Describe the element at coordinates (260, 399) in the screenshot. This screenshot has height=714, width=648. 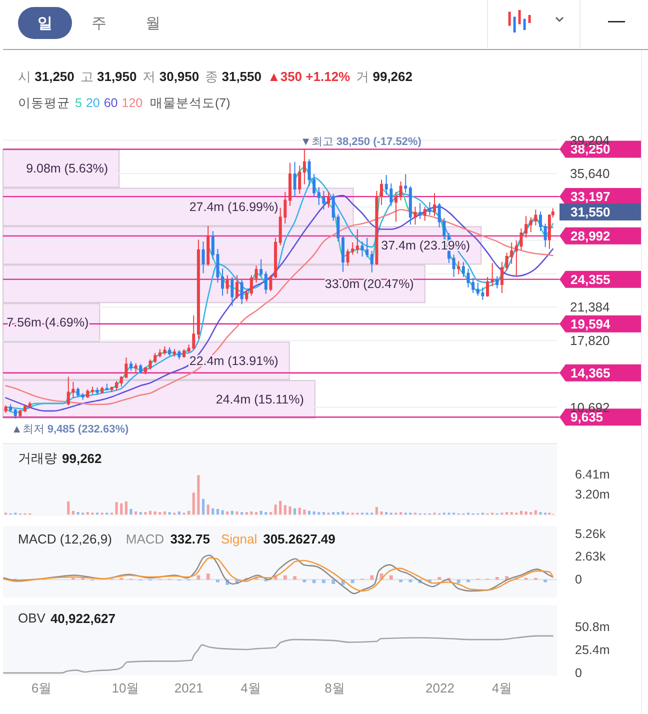
I see `data-label: 24.4m (15.11%)` at that location.